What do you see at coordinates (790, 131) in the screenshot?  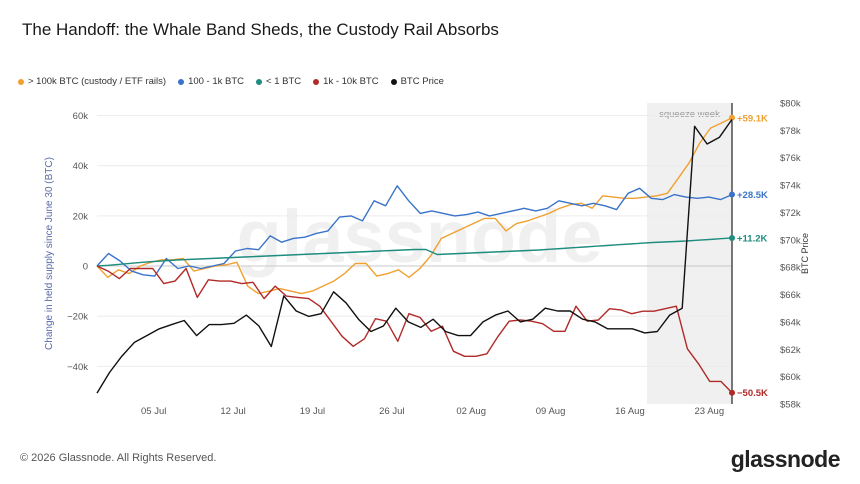 I see `y2-tick-label: $78k` at bounding box center [790, 131].